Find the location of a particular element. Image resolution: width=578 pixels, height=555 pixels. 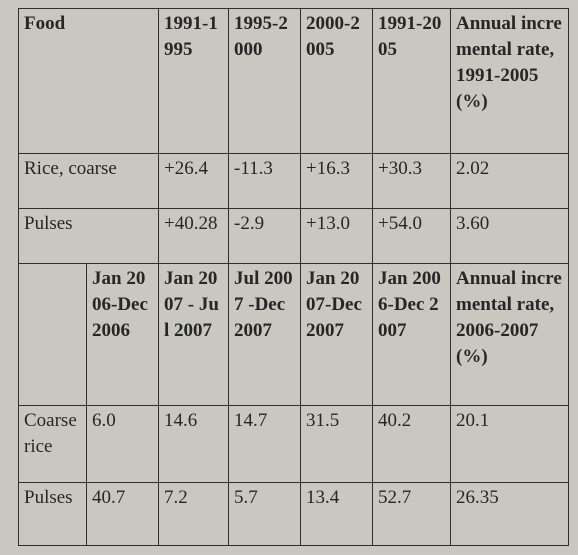

data-cell: 6.0 is located at coordinates (122, 444).